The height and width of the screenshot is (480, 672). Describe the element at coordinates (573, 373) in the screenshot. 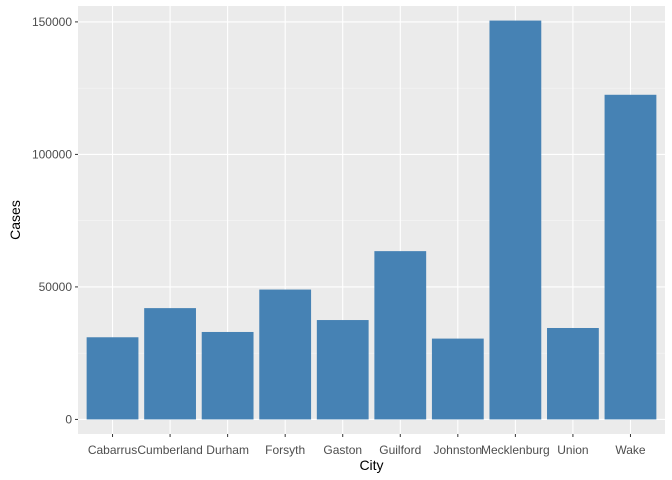

I see `bar-union` at that location.